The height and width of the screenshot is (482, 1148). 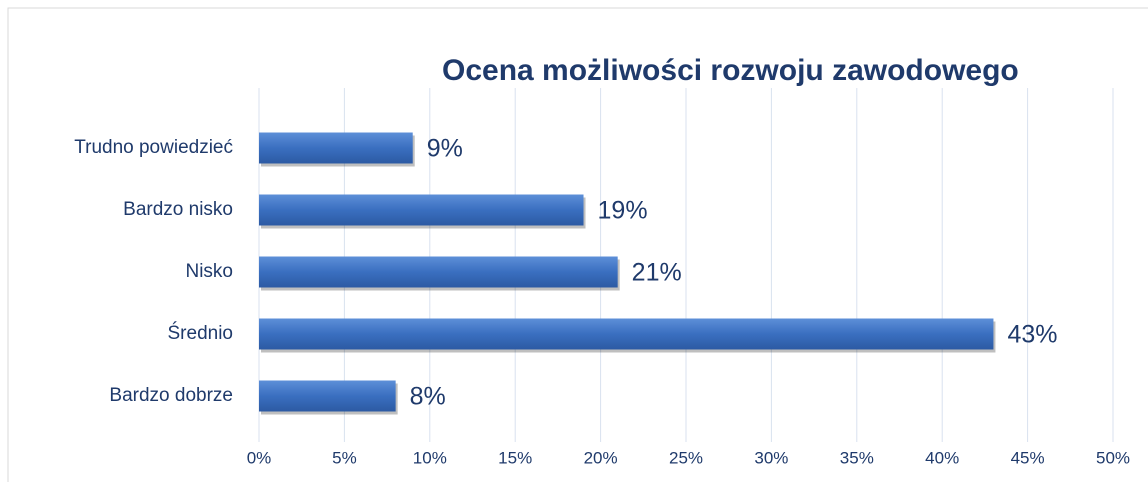 What do you see at coordinates (344, 457) in the screenshot?
I see `x-tick-label: 5%` at bounding box center [344, 457].